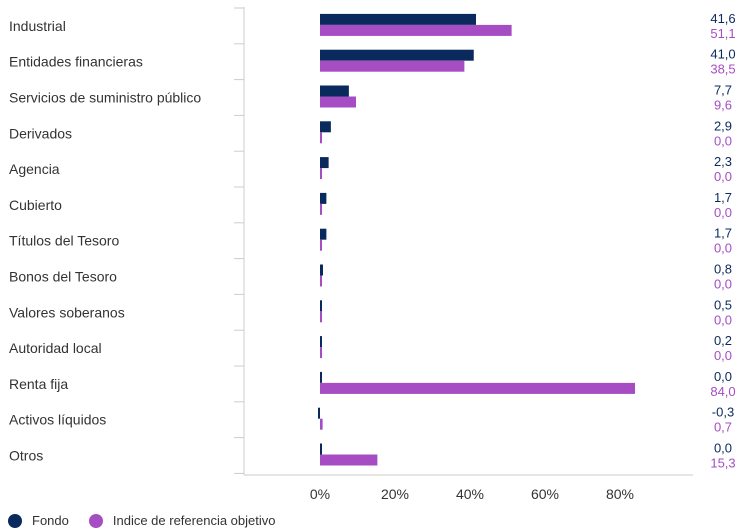 This screenshot has width=743, height=532. Describe the element at coordinates (63, 277) in the screenshot. I see `category-label: Bonos del Tesoro` at that location.